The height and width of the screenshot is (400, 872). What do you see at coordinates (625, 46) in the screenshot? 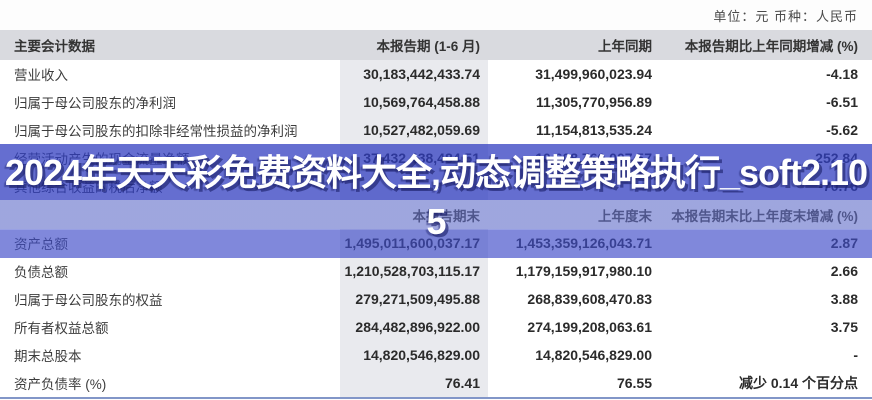
I see `header-prior-period: 上年同期` at bounding box center [625, 46].